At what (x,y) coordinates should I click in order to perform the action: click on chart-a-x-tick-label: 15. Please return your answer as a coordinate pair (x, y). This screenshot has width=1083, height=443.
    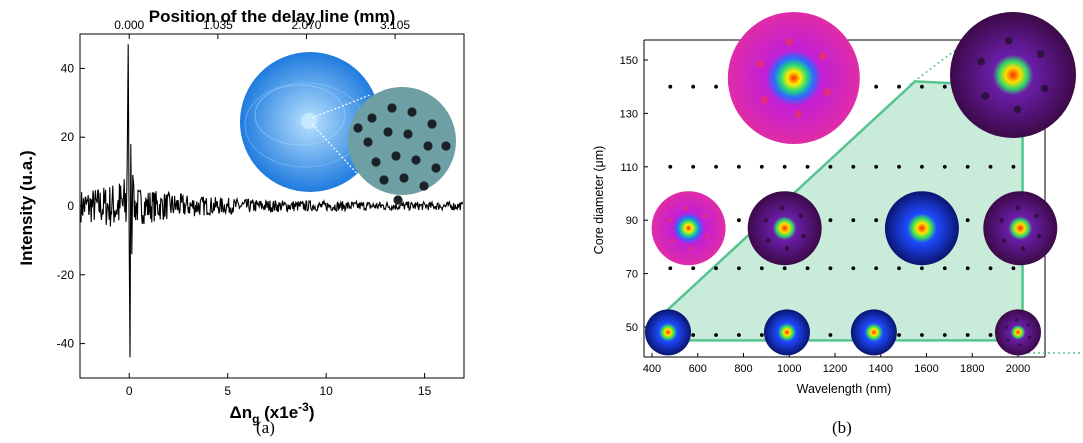
    Looking at the image, I should click on (425, 391).